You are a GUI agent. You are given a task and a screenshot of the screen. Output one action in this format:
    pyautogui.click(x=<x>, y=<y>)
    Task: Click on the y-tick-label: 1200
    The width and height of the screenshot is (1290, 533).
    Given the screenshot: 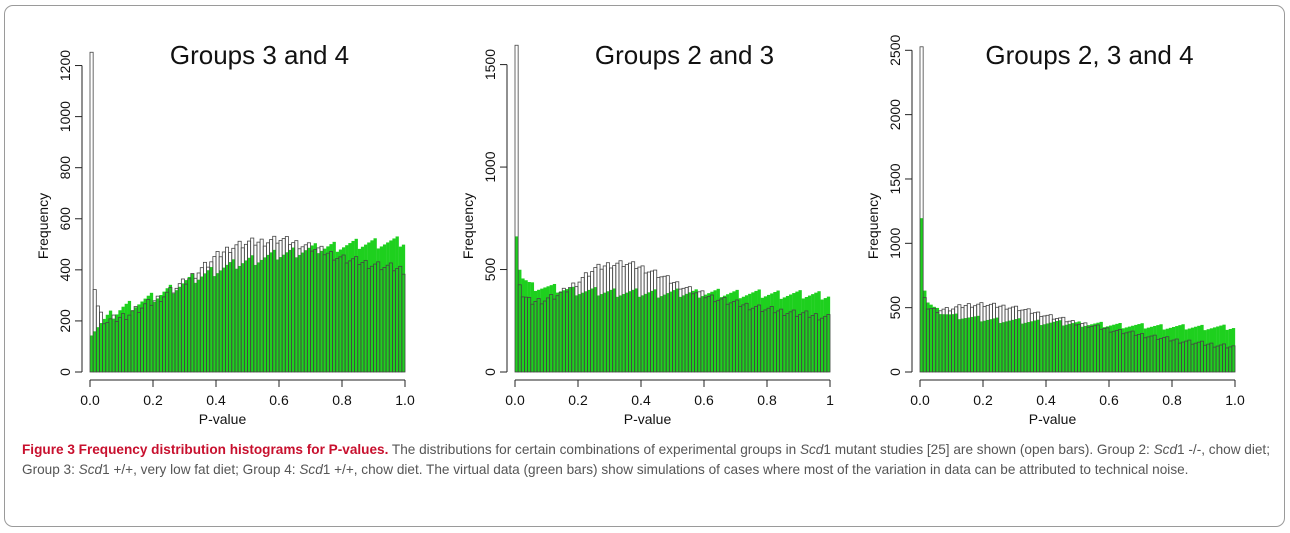 What is the action you would take?
    pyautogui.click(x=65, y=65)
    